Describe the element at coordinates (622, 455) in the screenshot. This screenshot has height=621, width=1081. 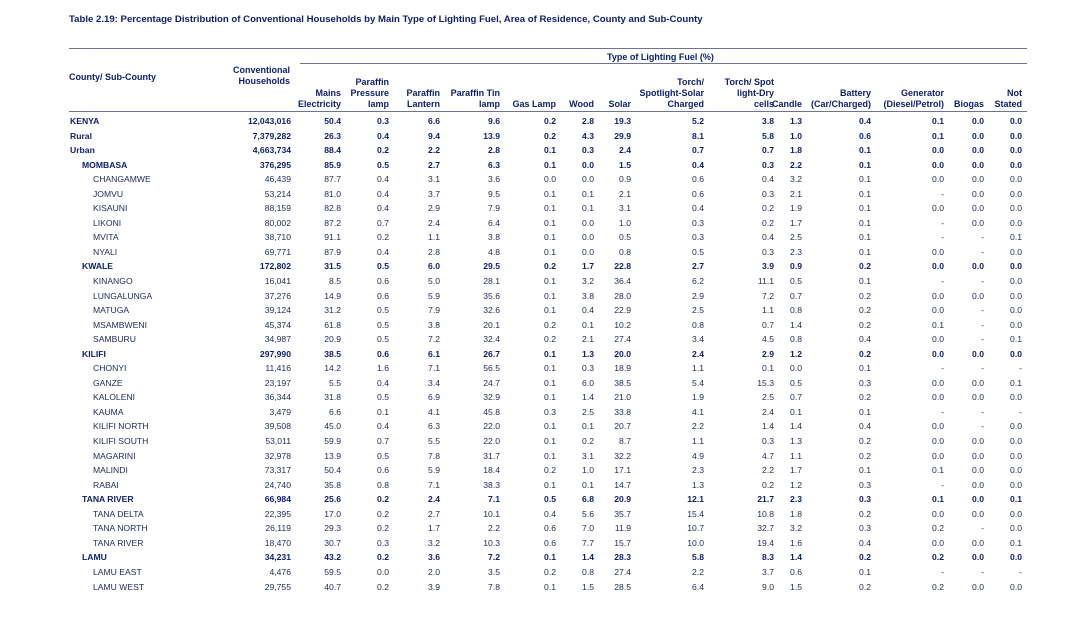
I see `cell-solar: 32.2` at that location.